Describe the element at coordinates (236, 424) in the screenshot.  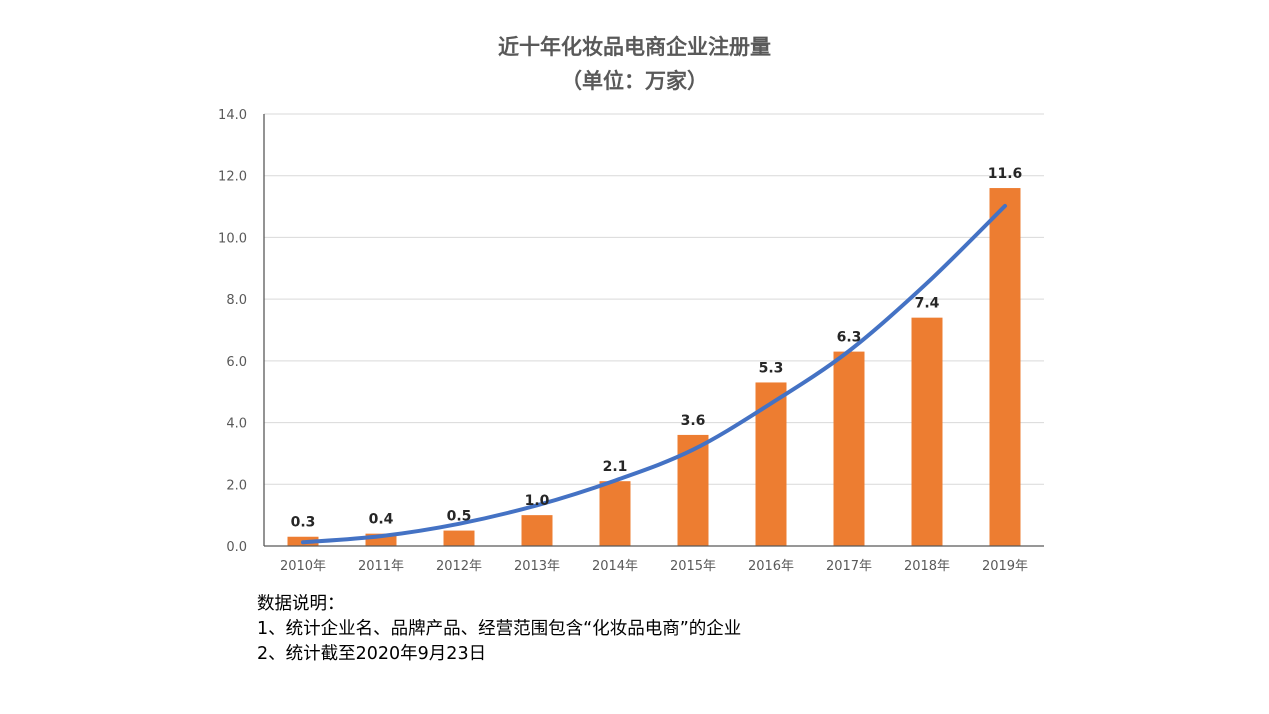
I see `y-tick-label: 4.0` at that location.